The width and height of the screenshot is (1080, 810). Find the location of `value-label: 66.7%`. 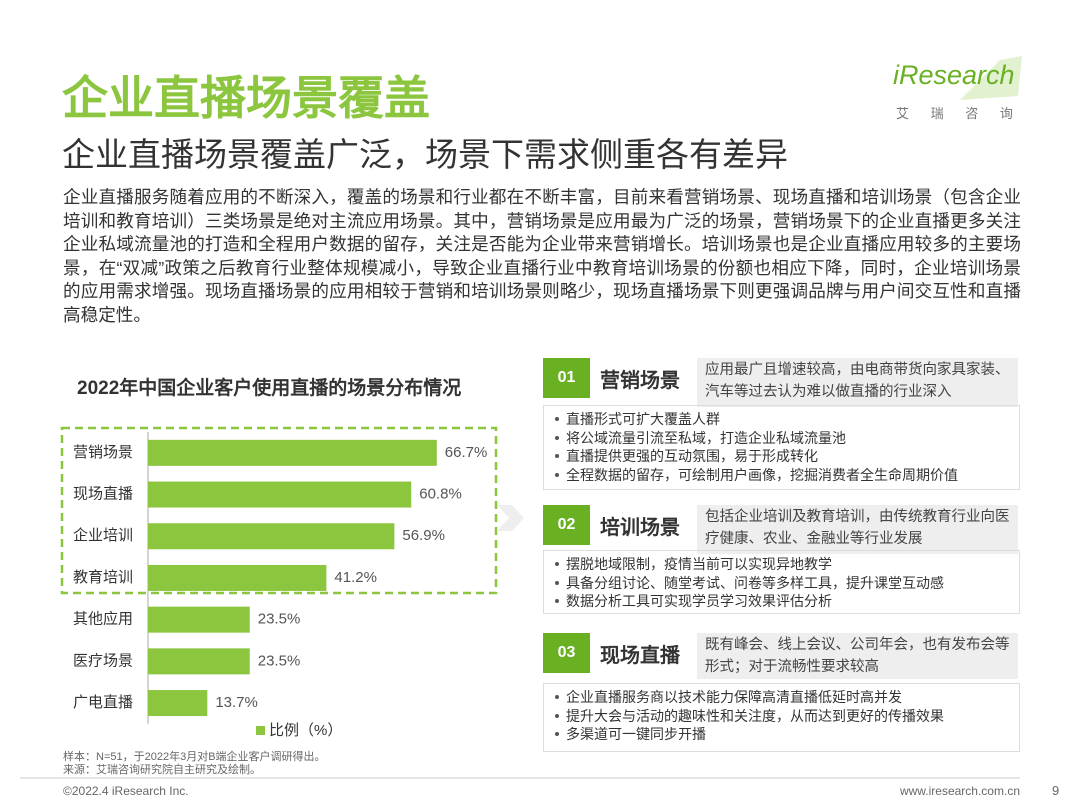

value-label: 66.7% is located at coordinates (466, 452).